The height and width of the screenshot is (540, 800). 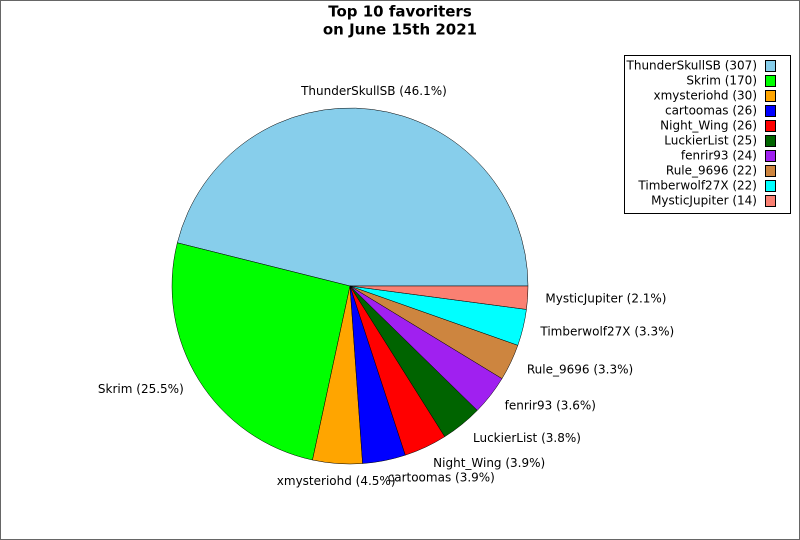 What do you see at coordinates (711, 171) in the screenshot?
I see `legend-label: Rule_9696 (22)` at bounding box center [711, 171].